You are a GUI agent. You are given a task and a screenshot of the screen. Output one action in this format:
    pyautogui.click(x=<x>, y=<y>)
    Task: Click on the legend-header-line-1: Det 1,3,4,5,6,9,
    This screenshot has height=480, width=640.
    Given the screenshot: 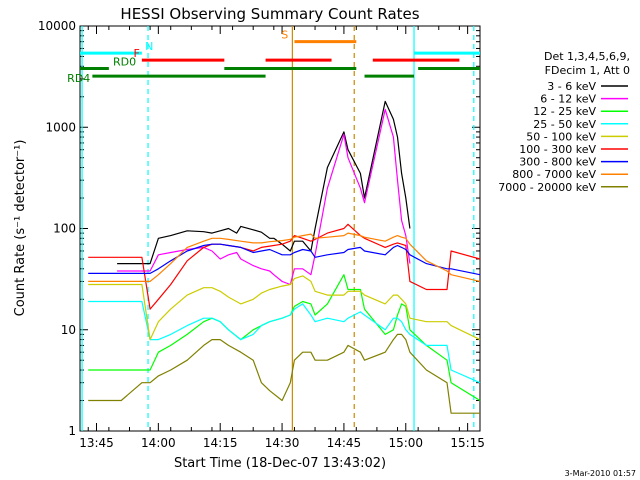 What is the action you would take?
    pyautogui.click(x=587, y=56)
    